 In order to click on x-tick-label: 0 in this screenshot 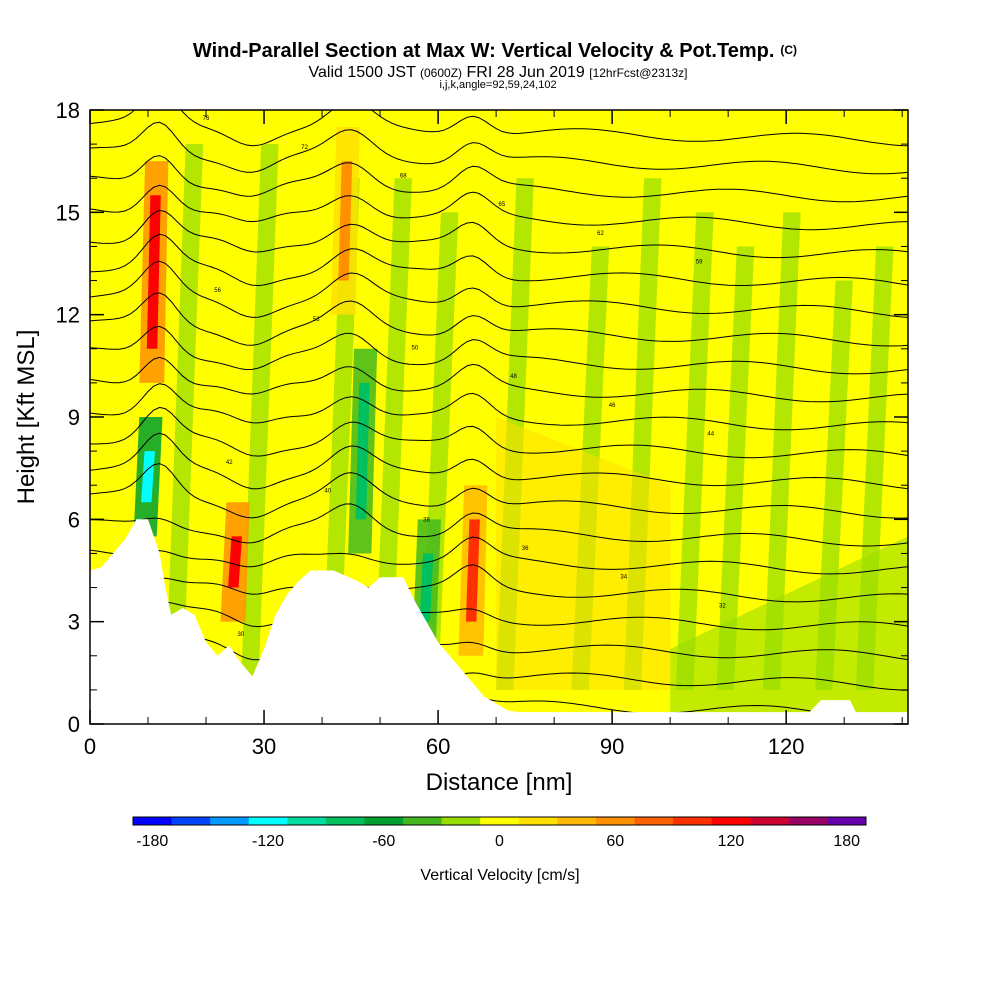, I will do `click(90, 746)`.